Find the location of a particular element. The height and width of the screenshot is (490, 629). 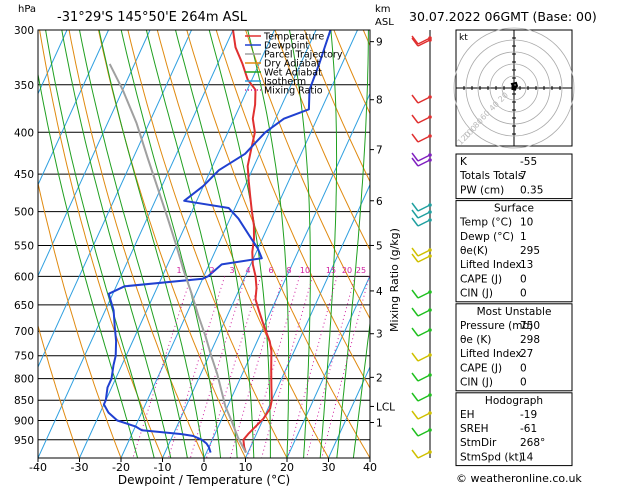

mixing-ratio-tick-label: 10 is located at coordinates (305, 270).